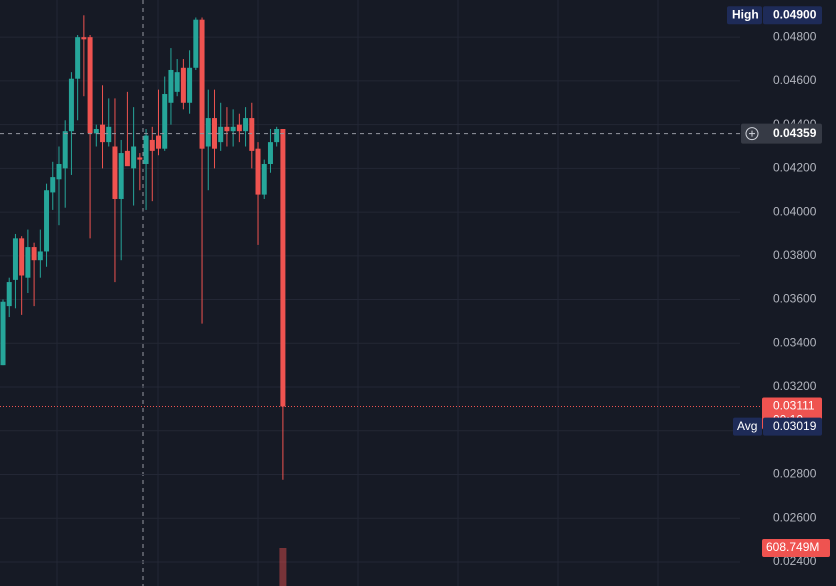 The image size is (836, 586). What do you see at coordinates (795, 80) in the screenshot?
I see `y-tick-label: 0.04600` at bounding box center [795, 80].